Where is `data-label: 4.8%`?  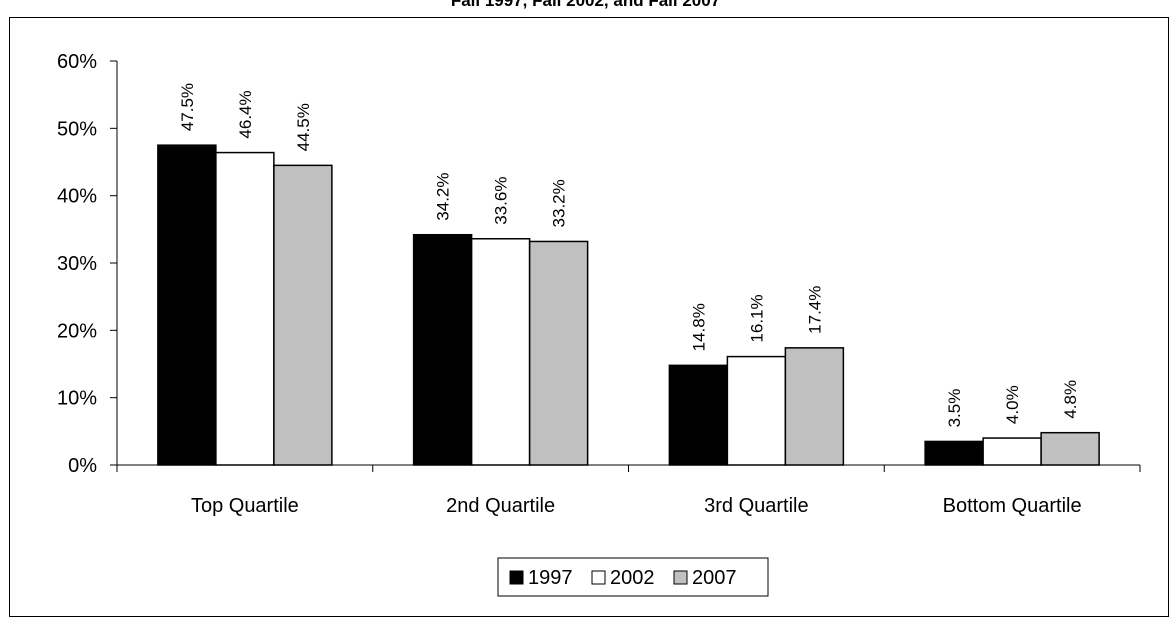 data-label: 4.8% is located at coordinates (1070, 399).